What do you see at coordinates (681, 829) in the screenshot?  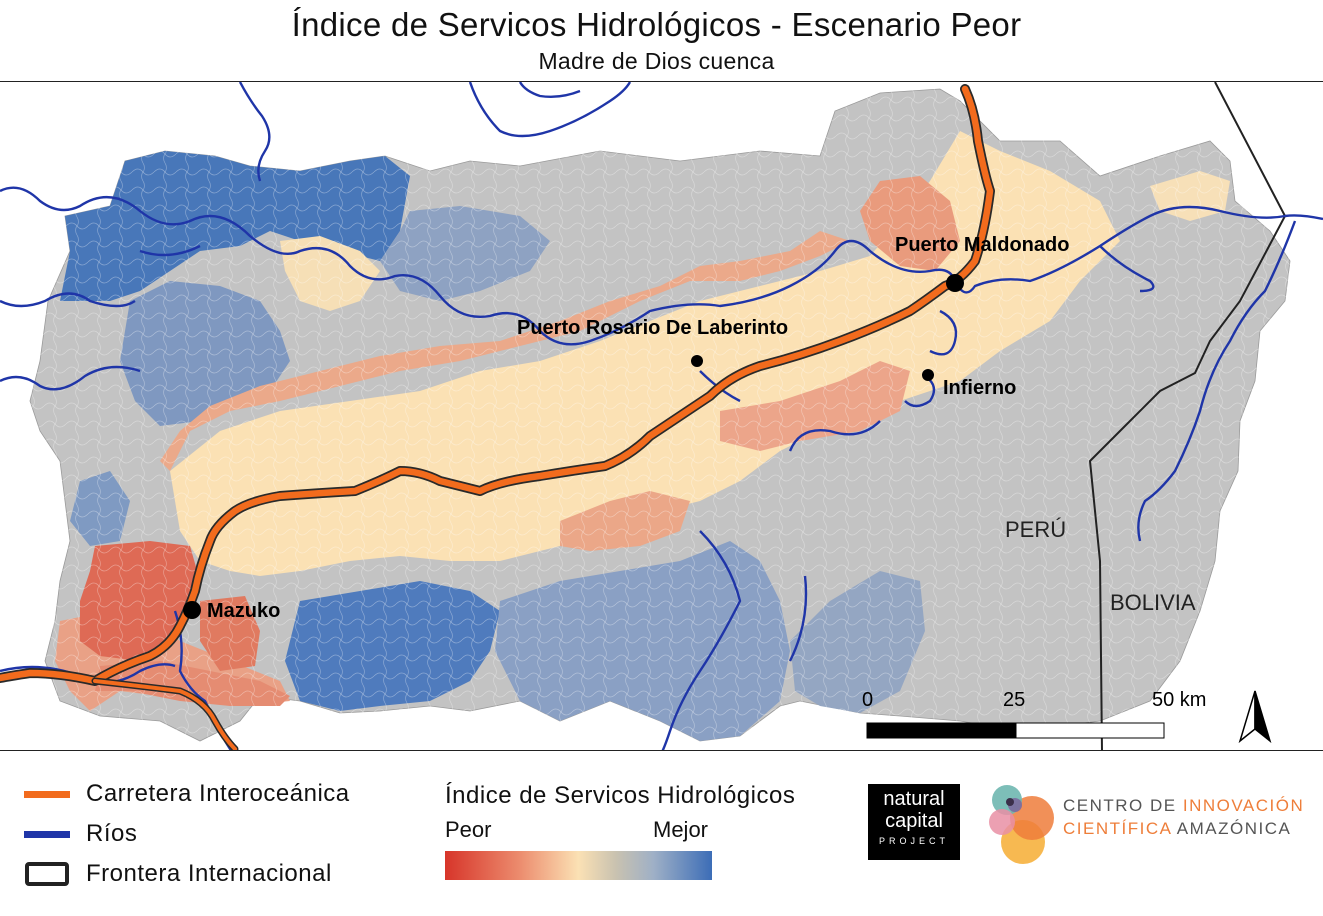 I see `legend-high-label: Mejor` at bounding box center [681, 829].